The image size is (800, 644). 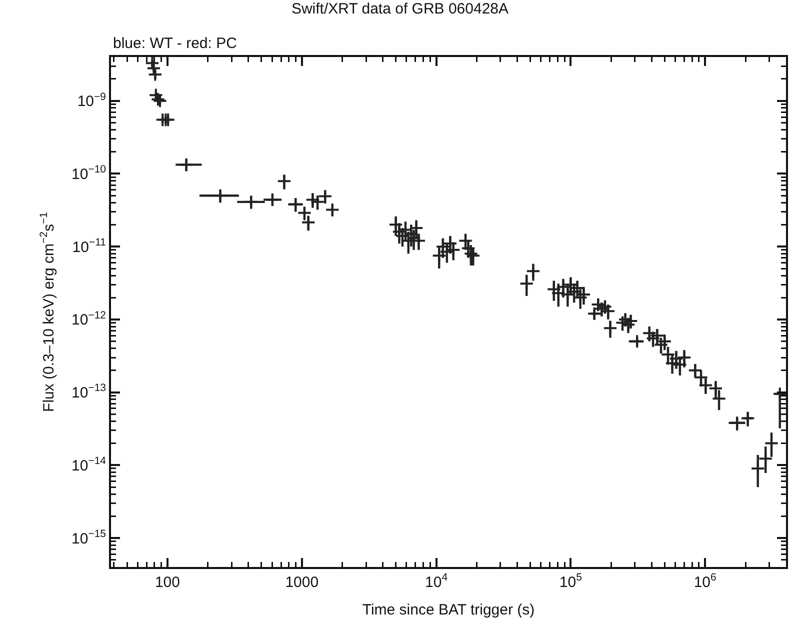 What do you see at coordinates (175, 43) in the screenshot?
I see `chart-subtitle: blue: WT - red: PC` at bounding box center [175, 43].